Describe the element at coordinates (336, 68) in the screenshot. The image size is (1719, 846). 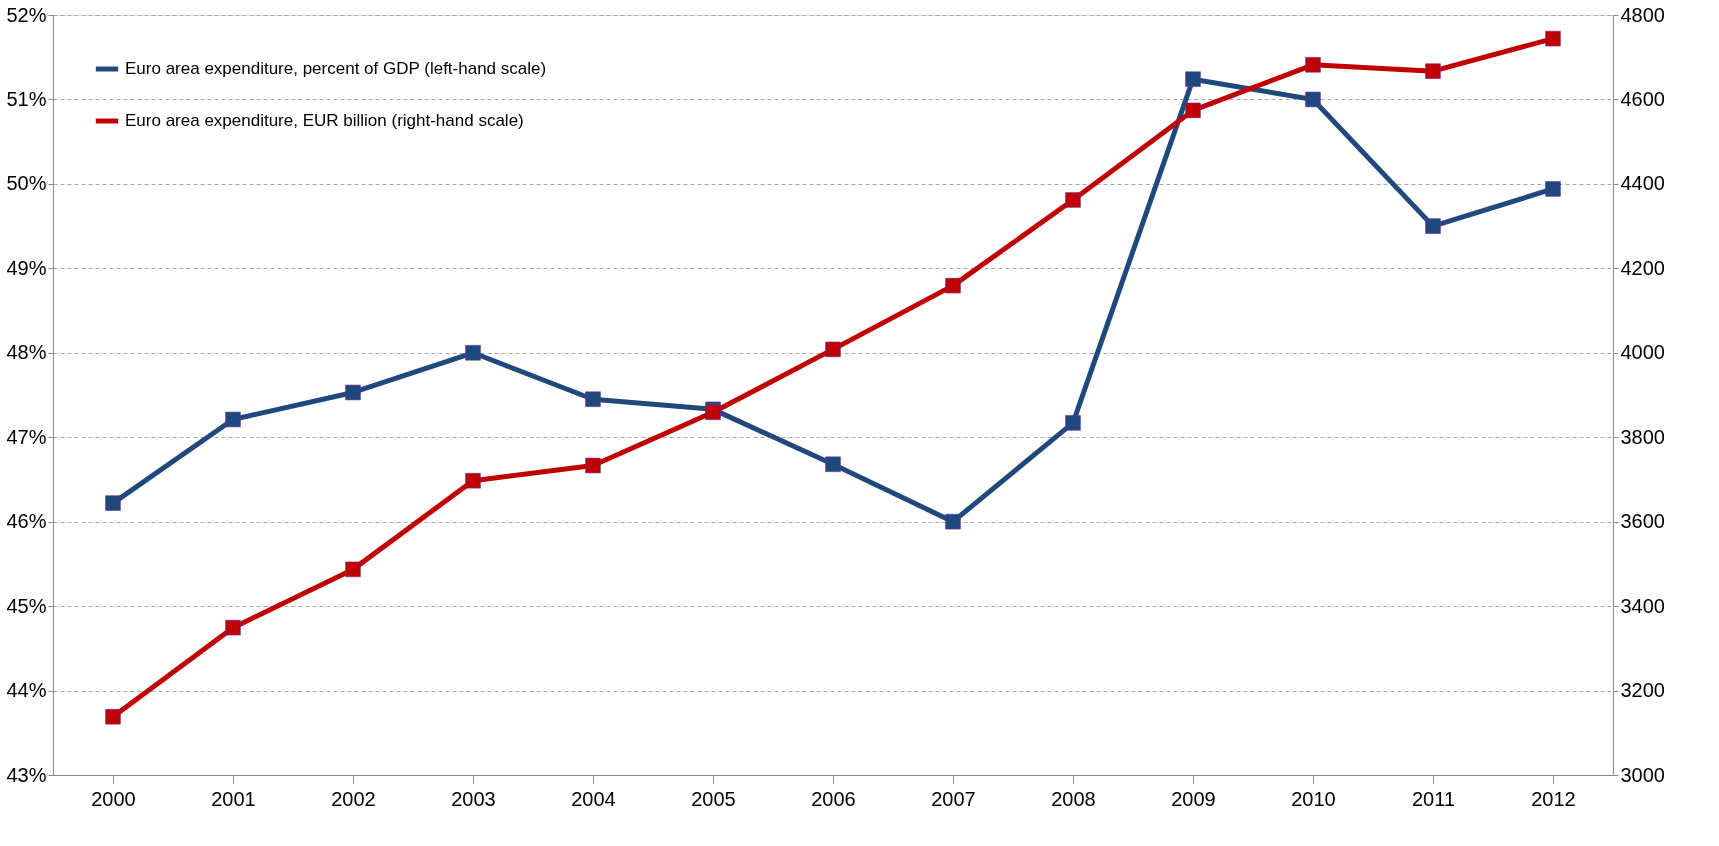
I see `legend-label: Euro area expenditure, percent of GDP (left-hand scale)` at that location.